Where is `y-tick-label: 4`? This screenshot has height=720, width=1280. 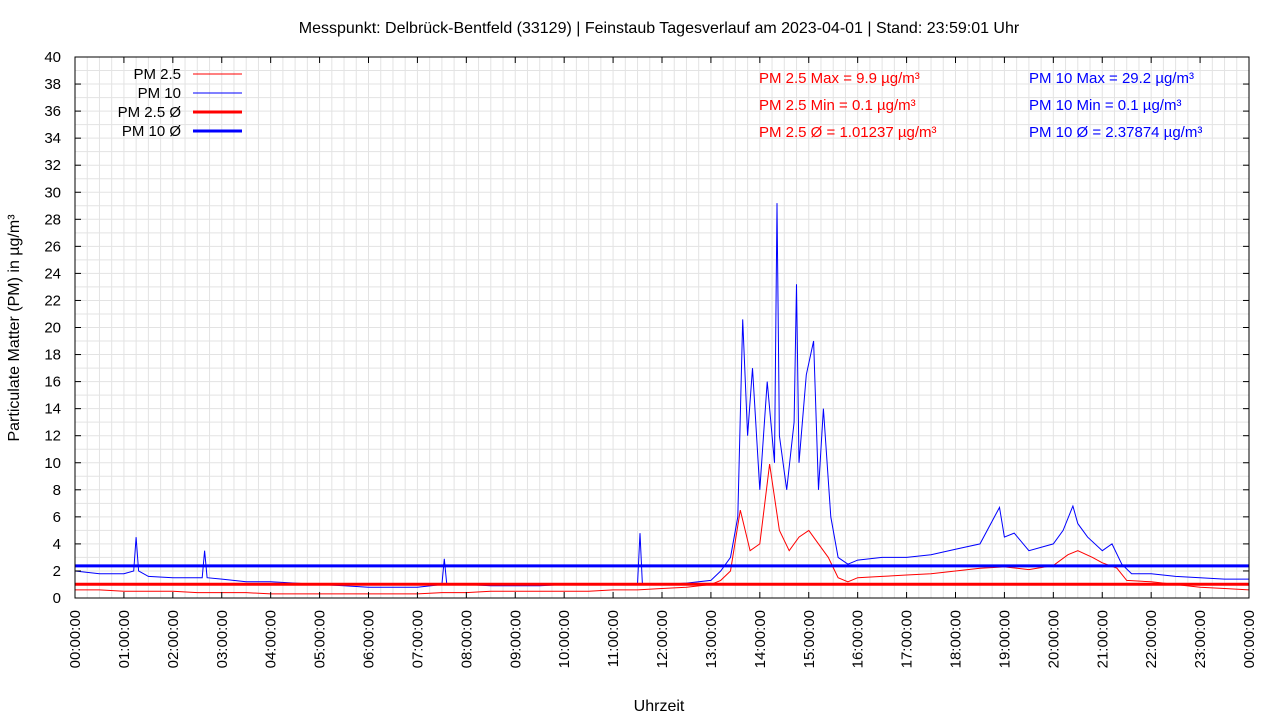 y-tick-label: 4 is located at coordinates (57, 544).